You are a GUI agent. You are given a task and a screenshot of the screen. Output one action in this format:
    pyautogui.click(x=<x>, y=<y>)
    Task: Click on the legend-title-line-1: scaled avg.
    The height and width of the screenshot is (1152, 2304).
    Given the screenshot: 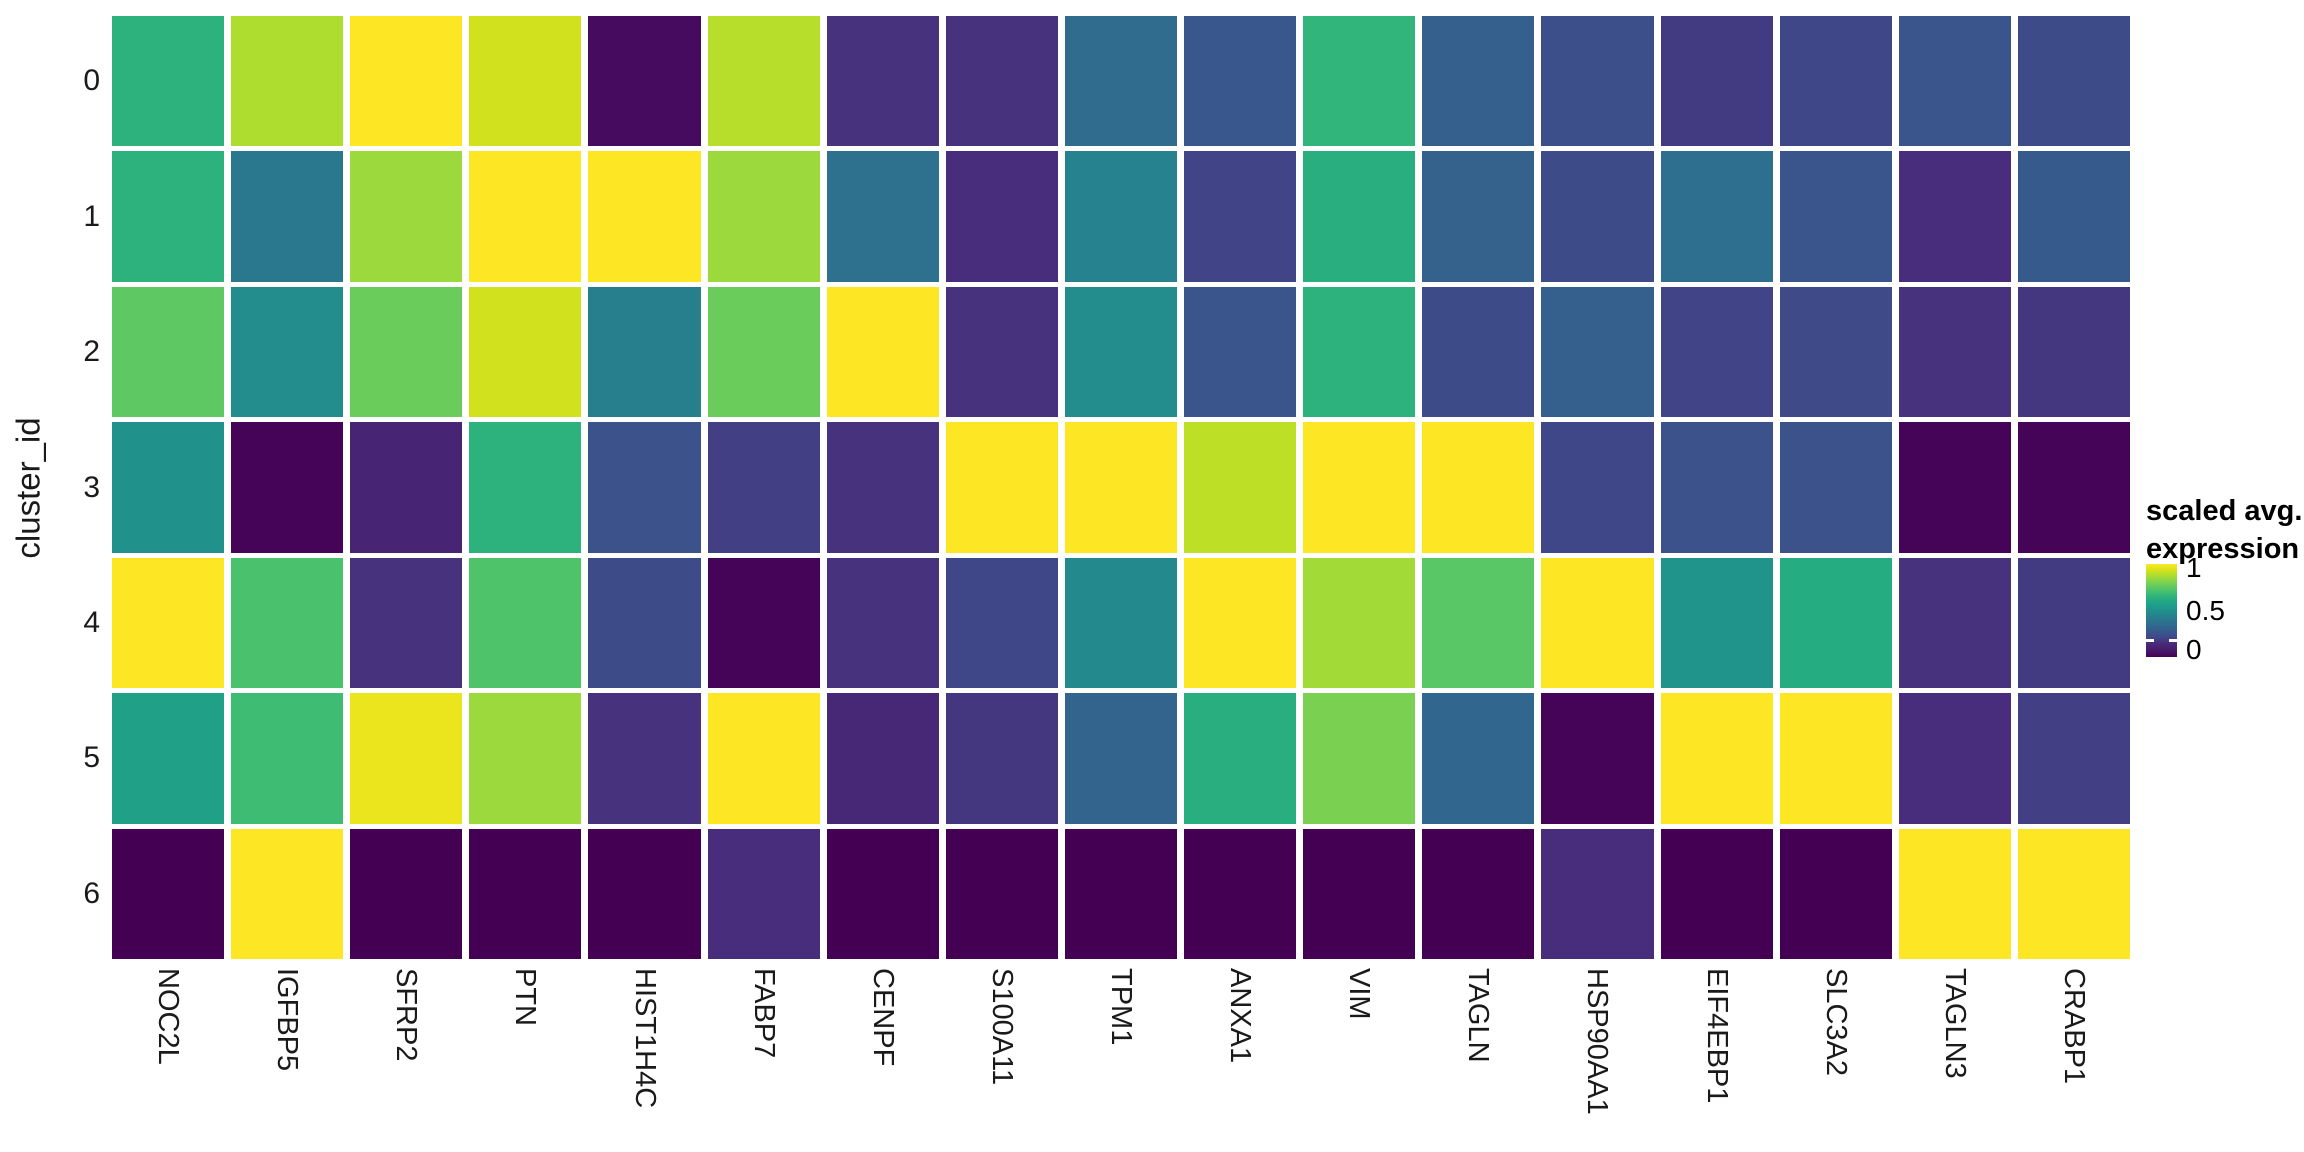 What is the action you would take?
    pyautogui.click(x=2224, y=511)
    